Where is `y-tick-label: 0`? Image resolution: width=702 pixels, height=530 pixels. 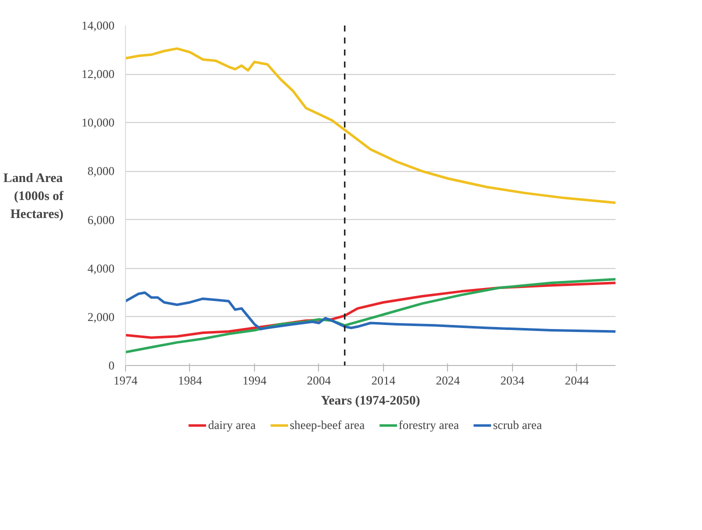
y-tick-label: 0 is located at coordinates (111, 365).